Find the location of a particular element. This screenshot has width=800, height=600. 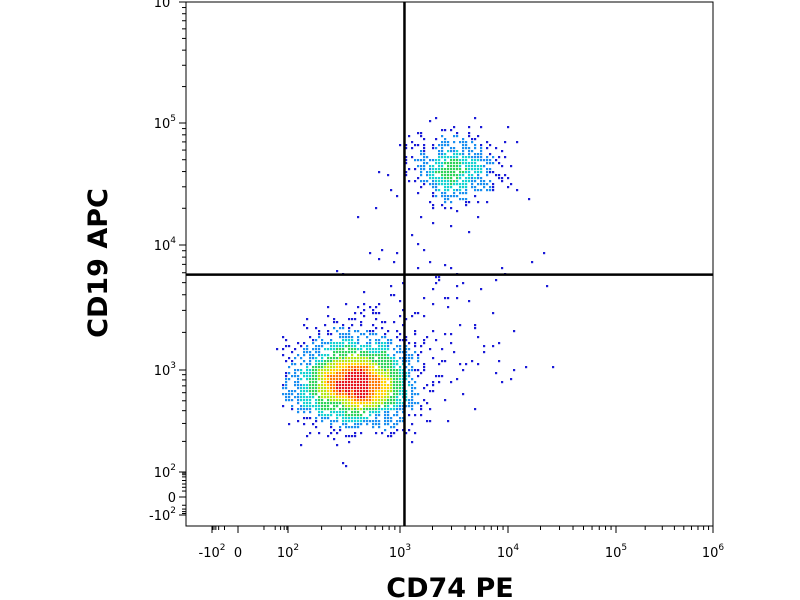

x-axis-ticks: -102 0 102 103 104 105 106 is located at coordinates (461, 543).